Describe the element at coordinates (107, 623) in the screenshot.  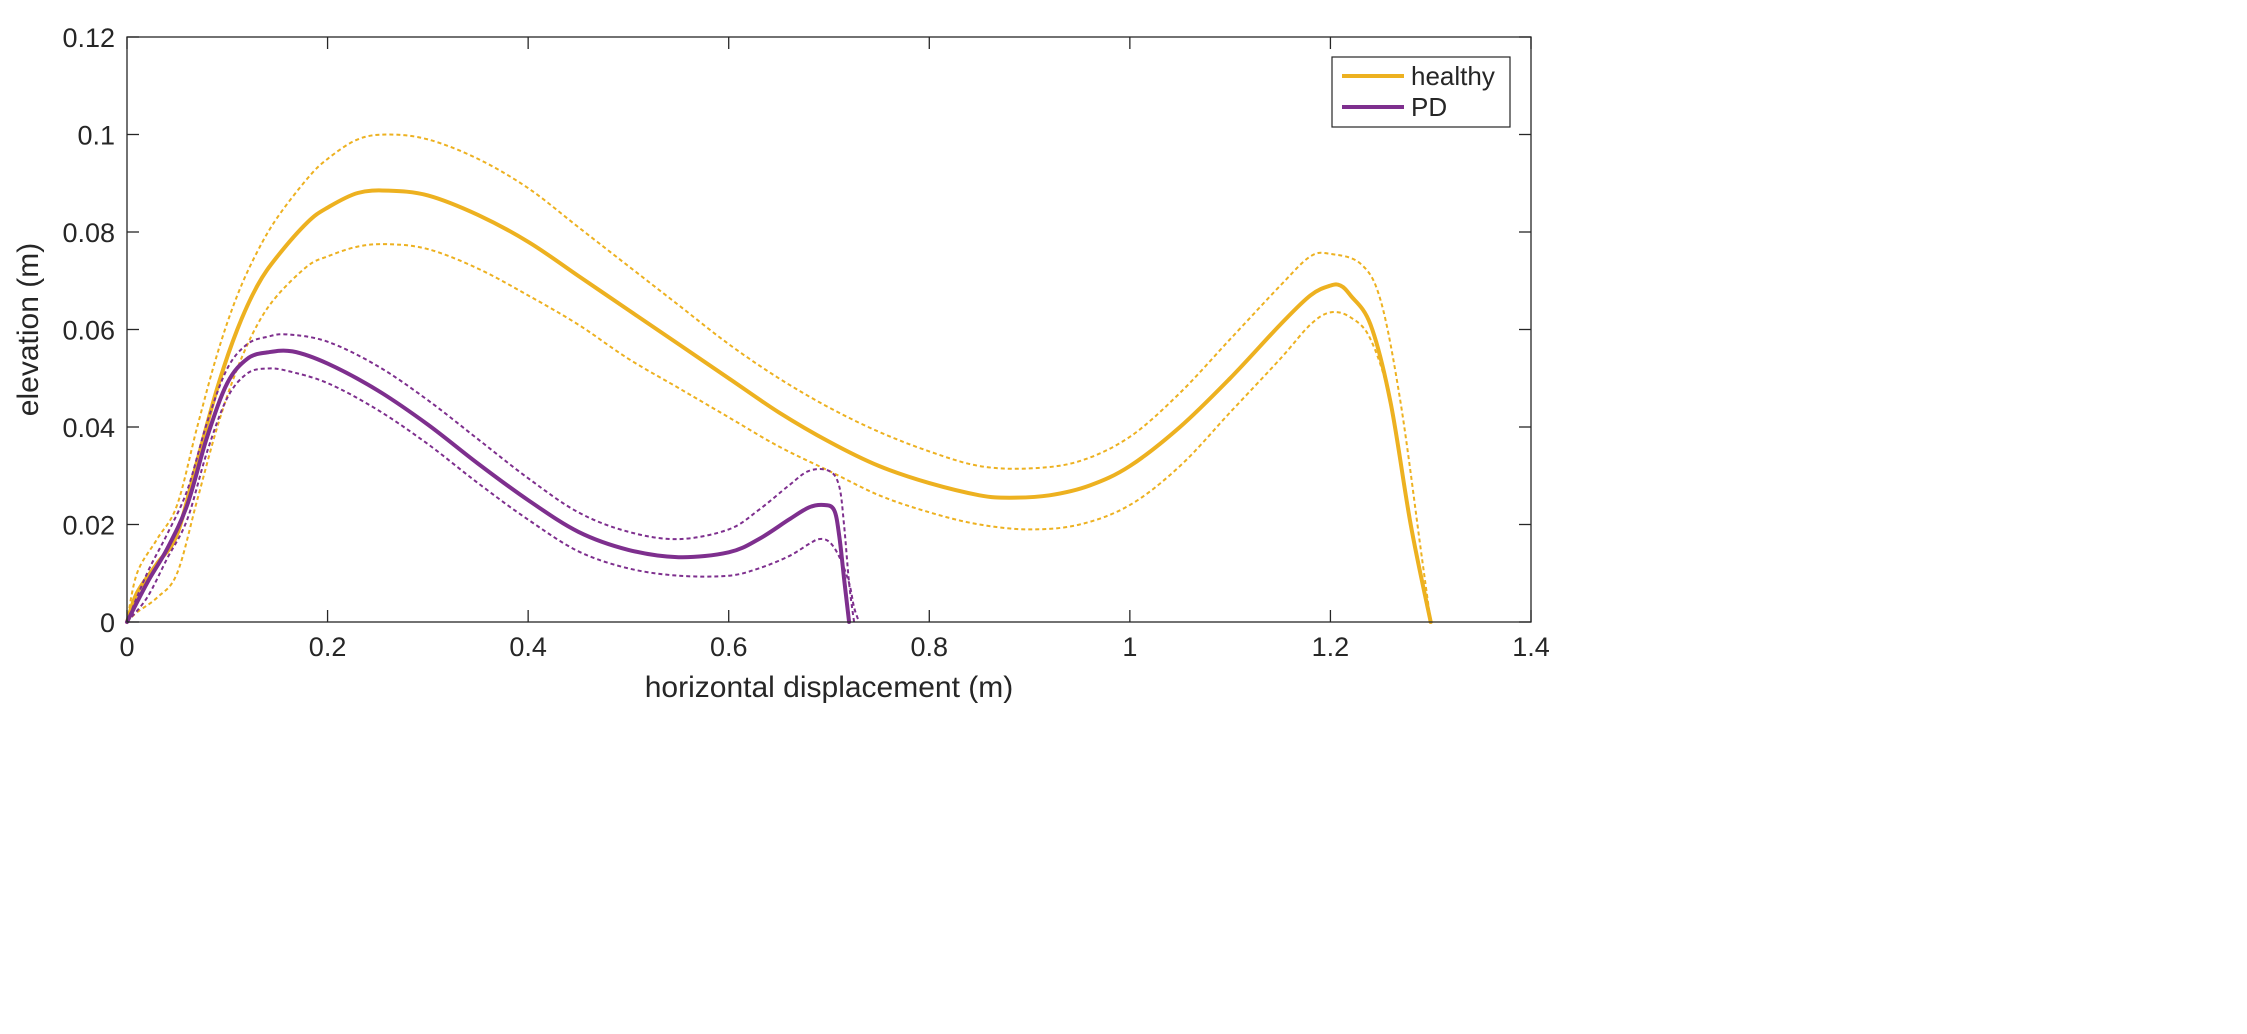
I see `y-tick-label: 0` at that location.